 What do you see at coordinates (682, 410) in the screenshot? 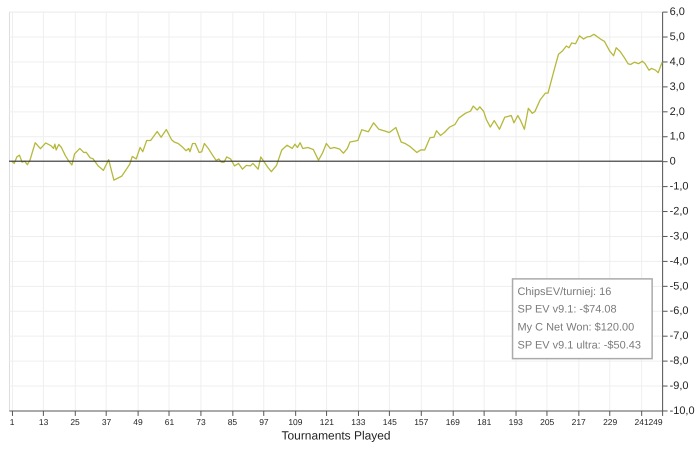
I see `y-tick-label: -10,0` at bounding box center [682, 410].